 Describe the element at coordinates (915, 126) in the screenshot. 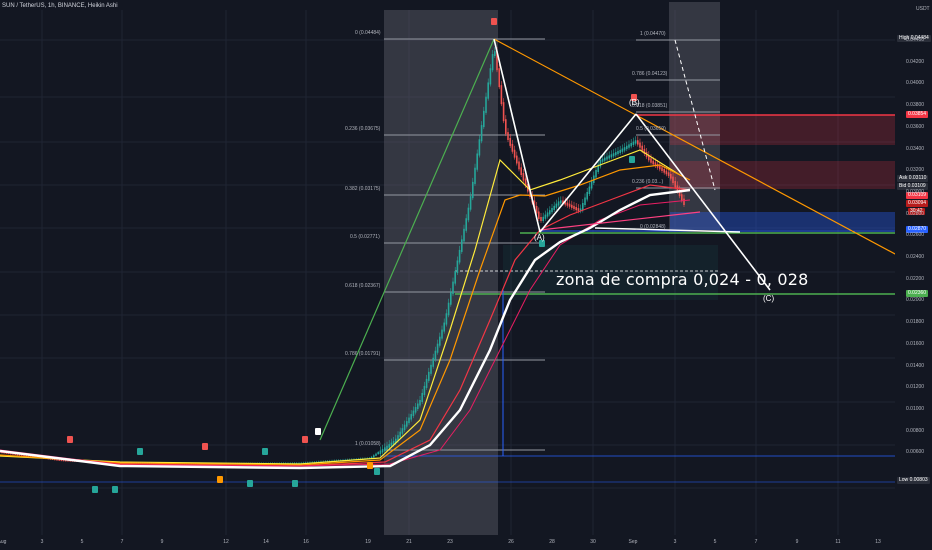

I see `price-tick-label: 0.03600` at that location.